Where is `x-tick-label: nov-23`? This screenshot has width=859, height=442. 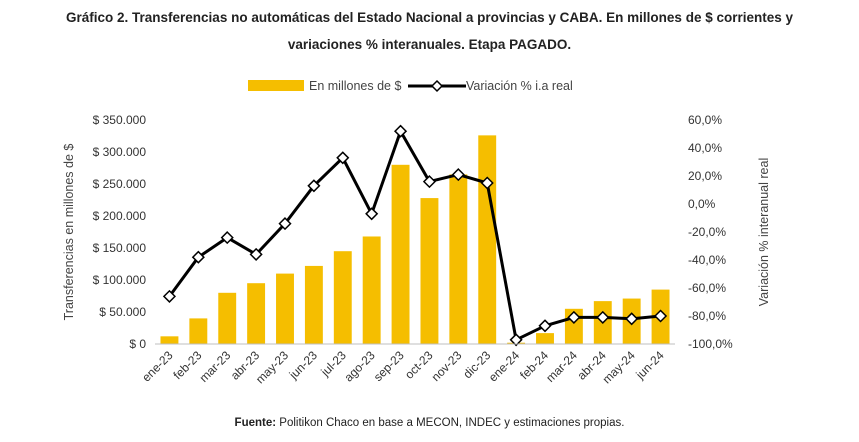
x-tick-label: nov-23 is located at coordinates (447, 366).